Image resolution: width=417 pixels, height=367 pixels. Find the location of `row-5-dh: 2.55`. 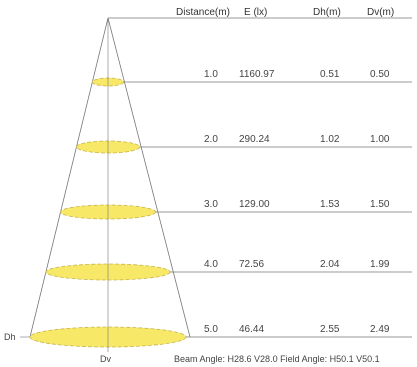

row-5-dh: 2.55 is located at coordinates (330, 329).